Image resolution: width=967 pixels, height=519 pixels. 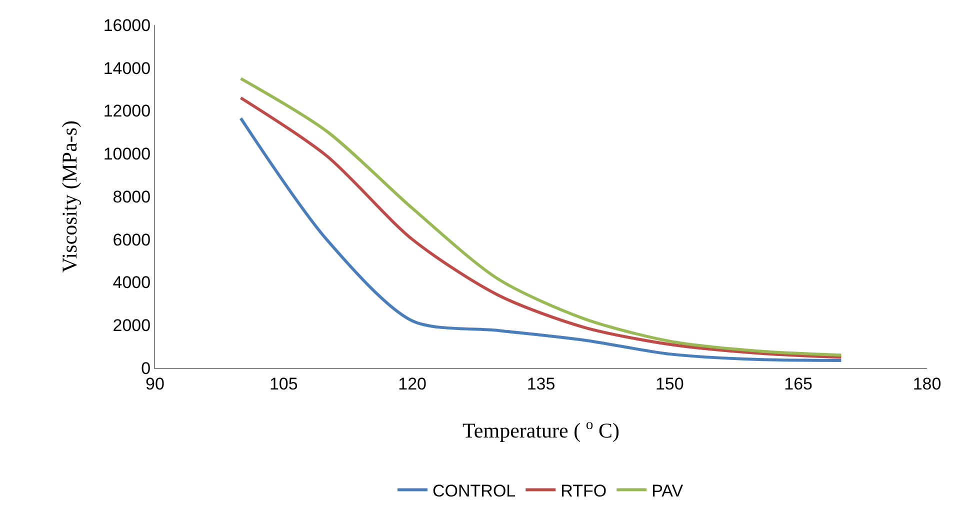 What do you see at coordinates (127, 68) in the screenshot?
I see `y-tick-label: 14000` at bounding box center [127, 68].